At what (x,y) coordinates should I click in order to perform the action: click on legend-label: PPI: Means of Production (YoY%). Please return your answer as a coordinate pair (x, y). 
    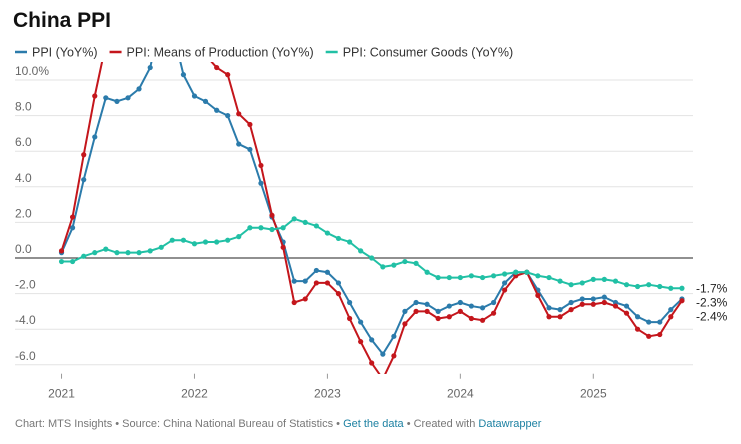
    Looking at the image, I should click on (220, 53).